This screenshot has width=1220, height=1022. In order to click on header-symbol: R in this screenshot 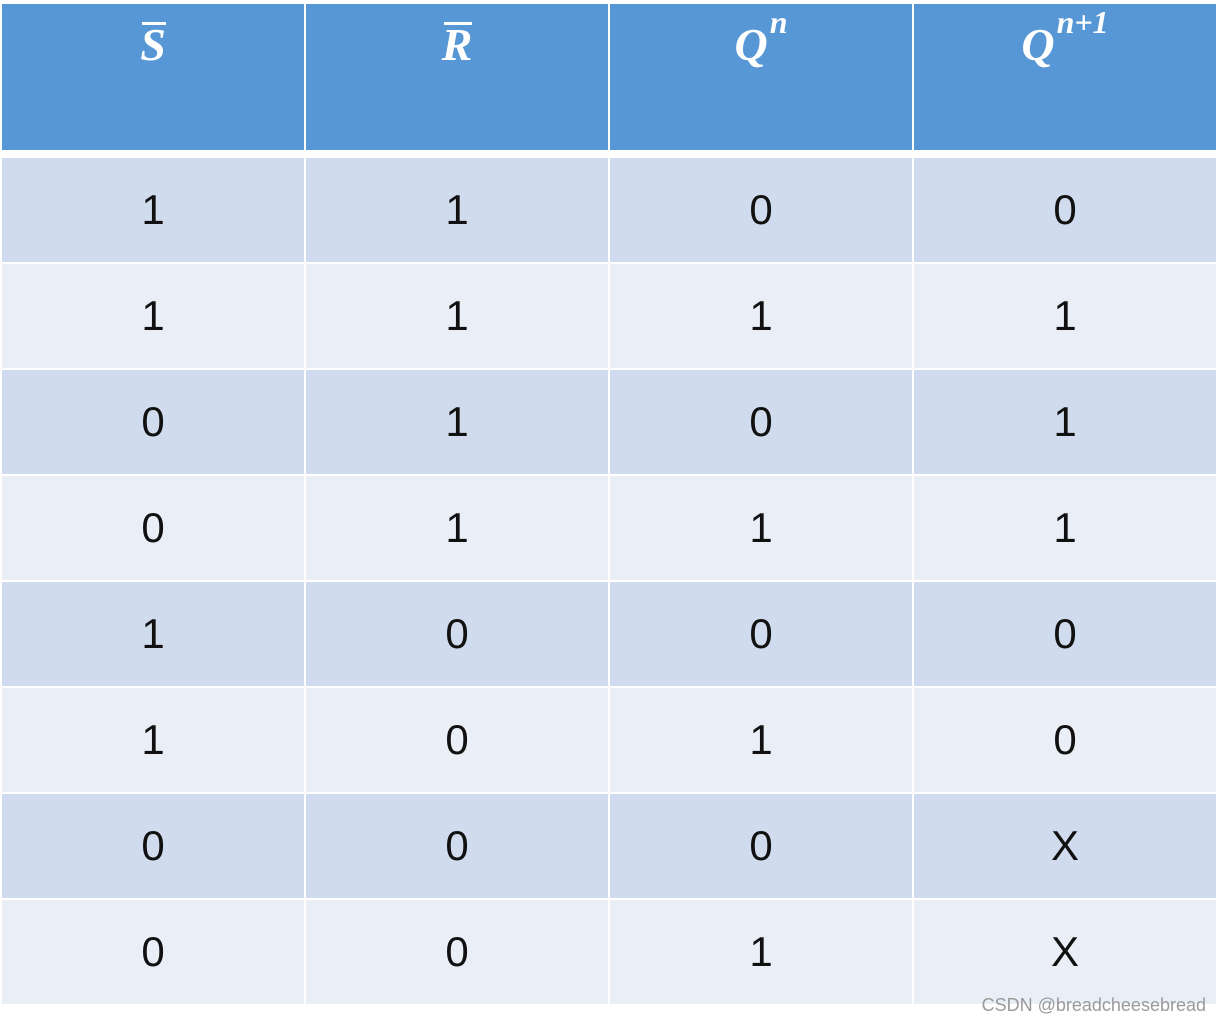, I will do `click(457, 44)`.